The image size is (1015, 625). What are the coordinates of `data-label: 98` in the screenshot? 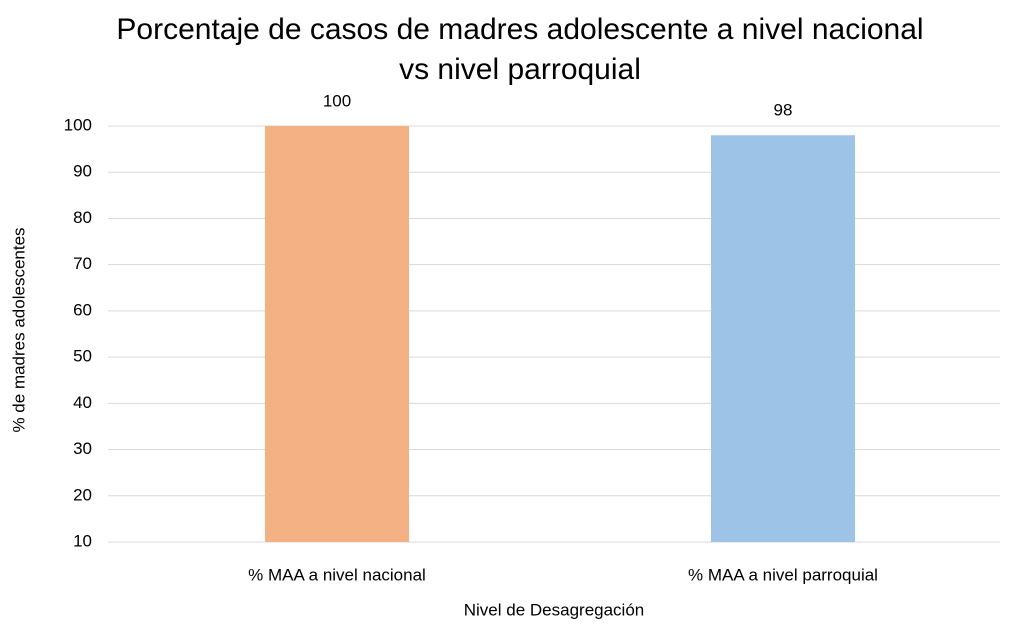 It's located at (783, 110).